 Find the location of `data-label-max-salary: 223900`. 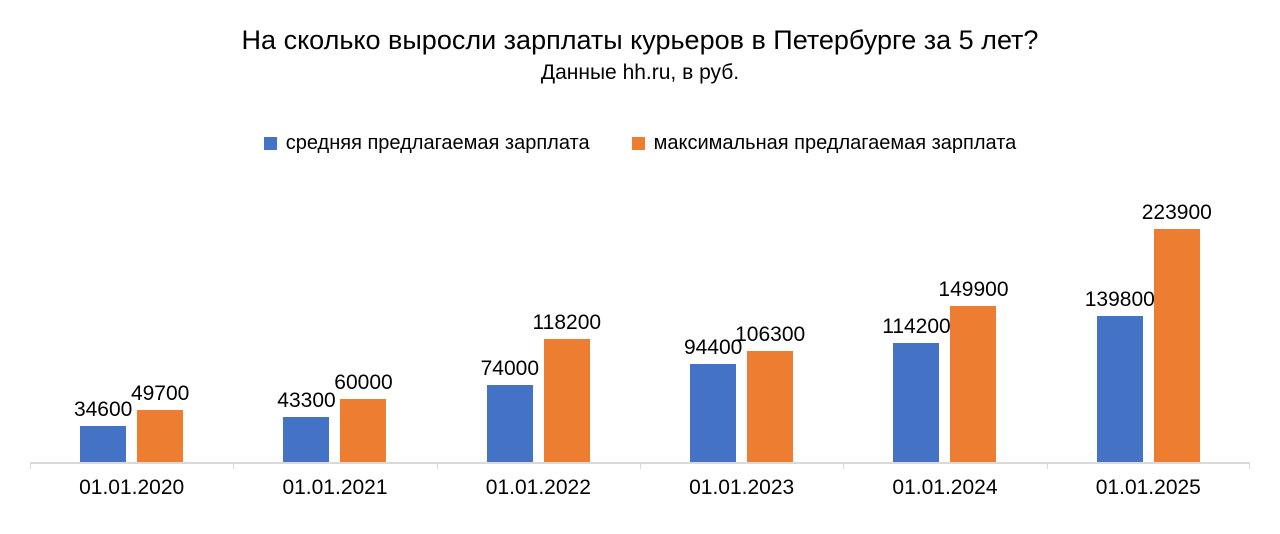

data-label-max-salary: 223900 is located at coordinates (1176, 212).